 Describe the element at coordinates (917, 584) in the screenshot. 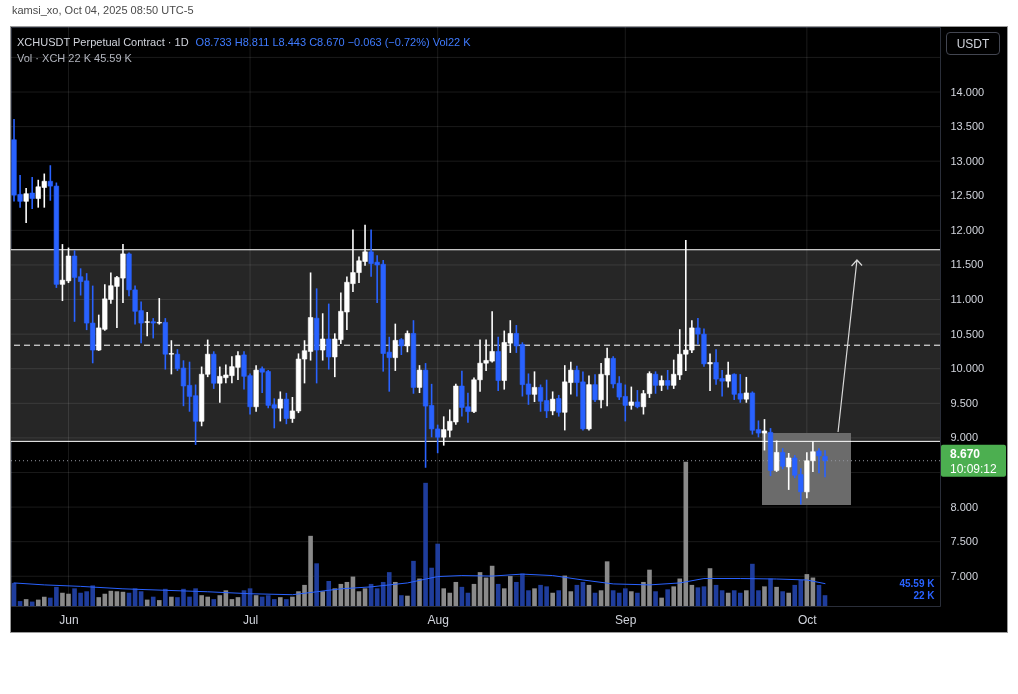

I see `y2-tick-label: 45.59 K` at that location.